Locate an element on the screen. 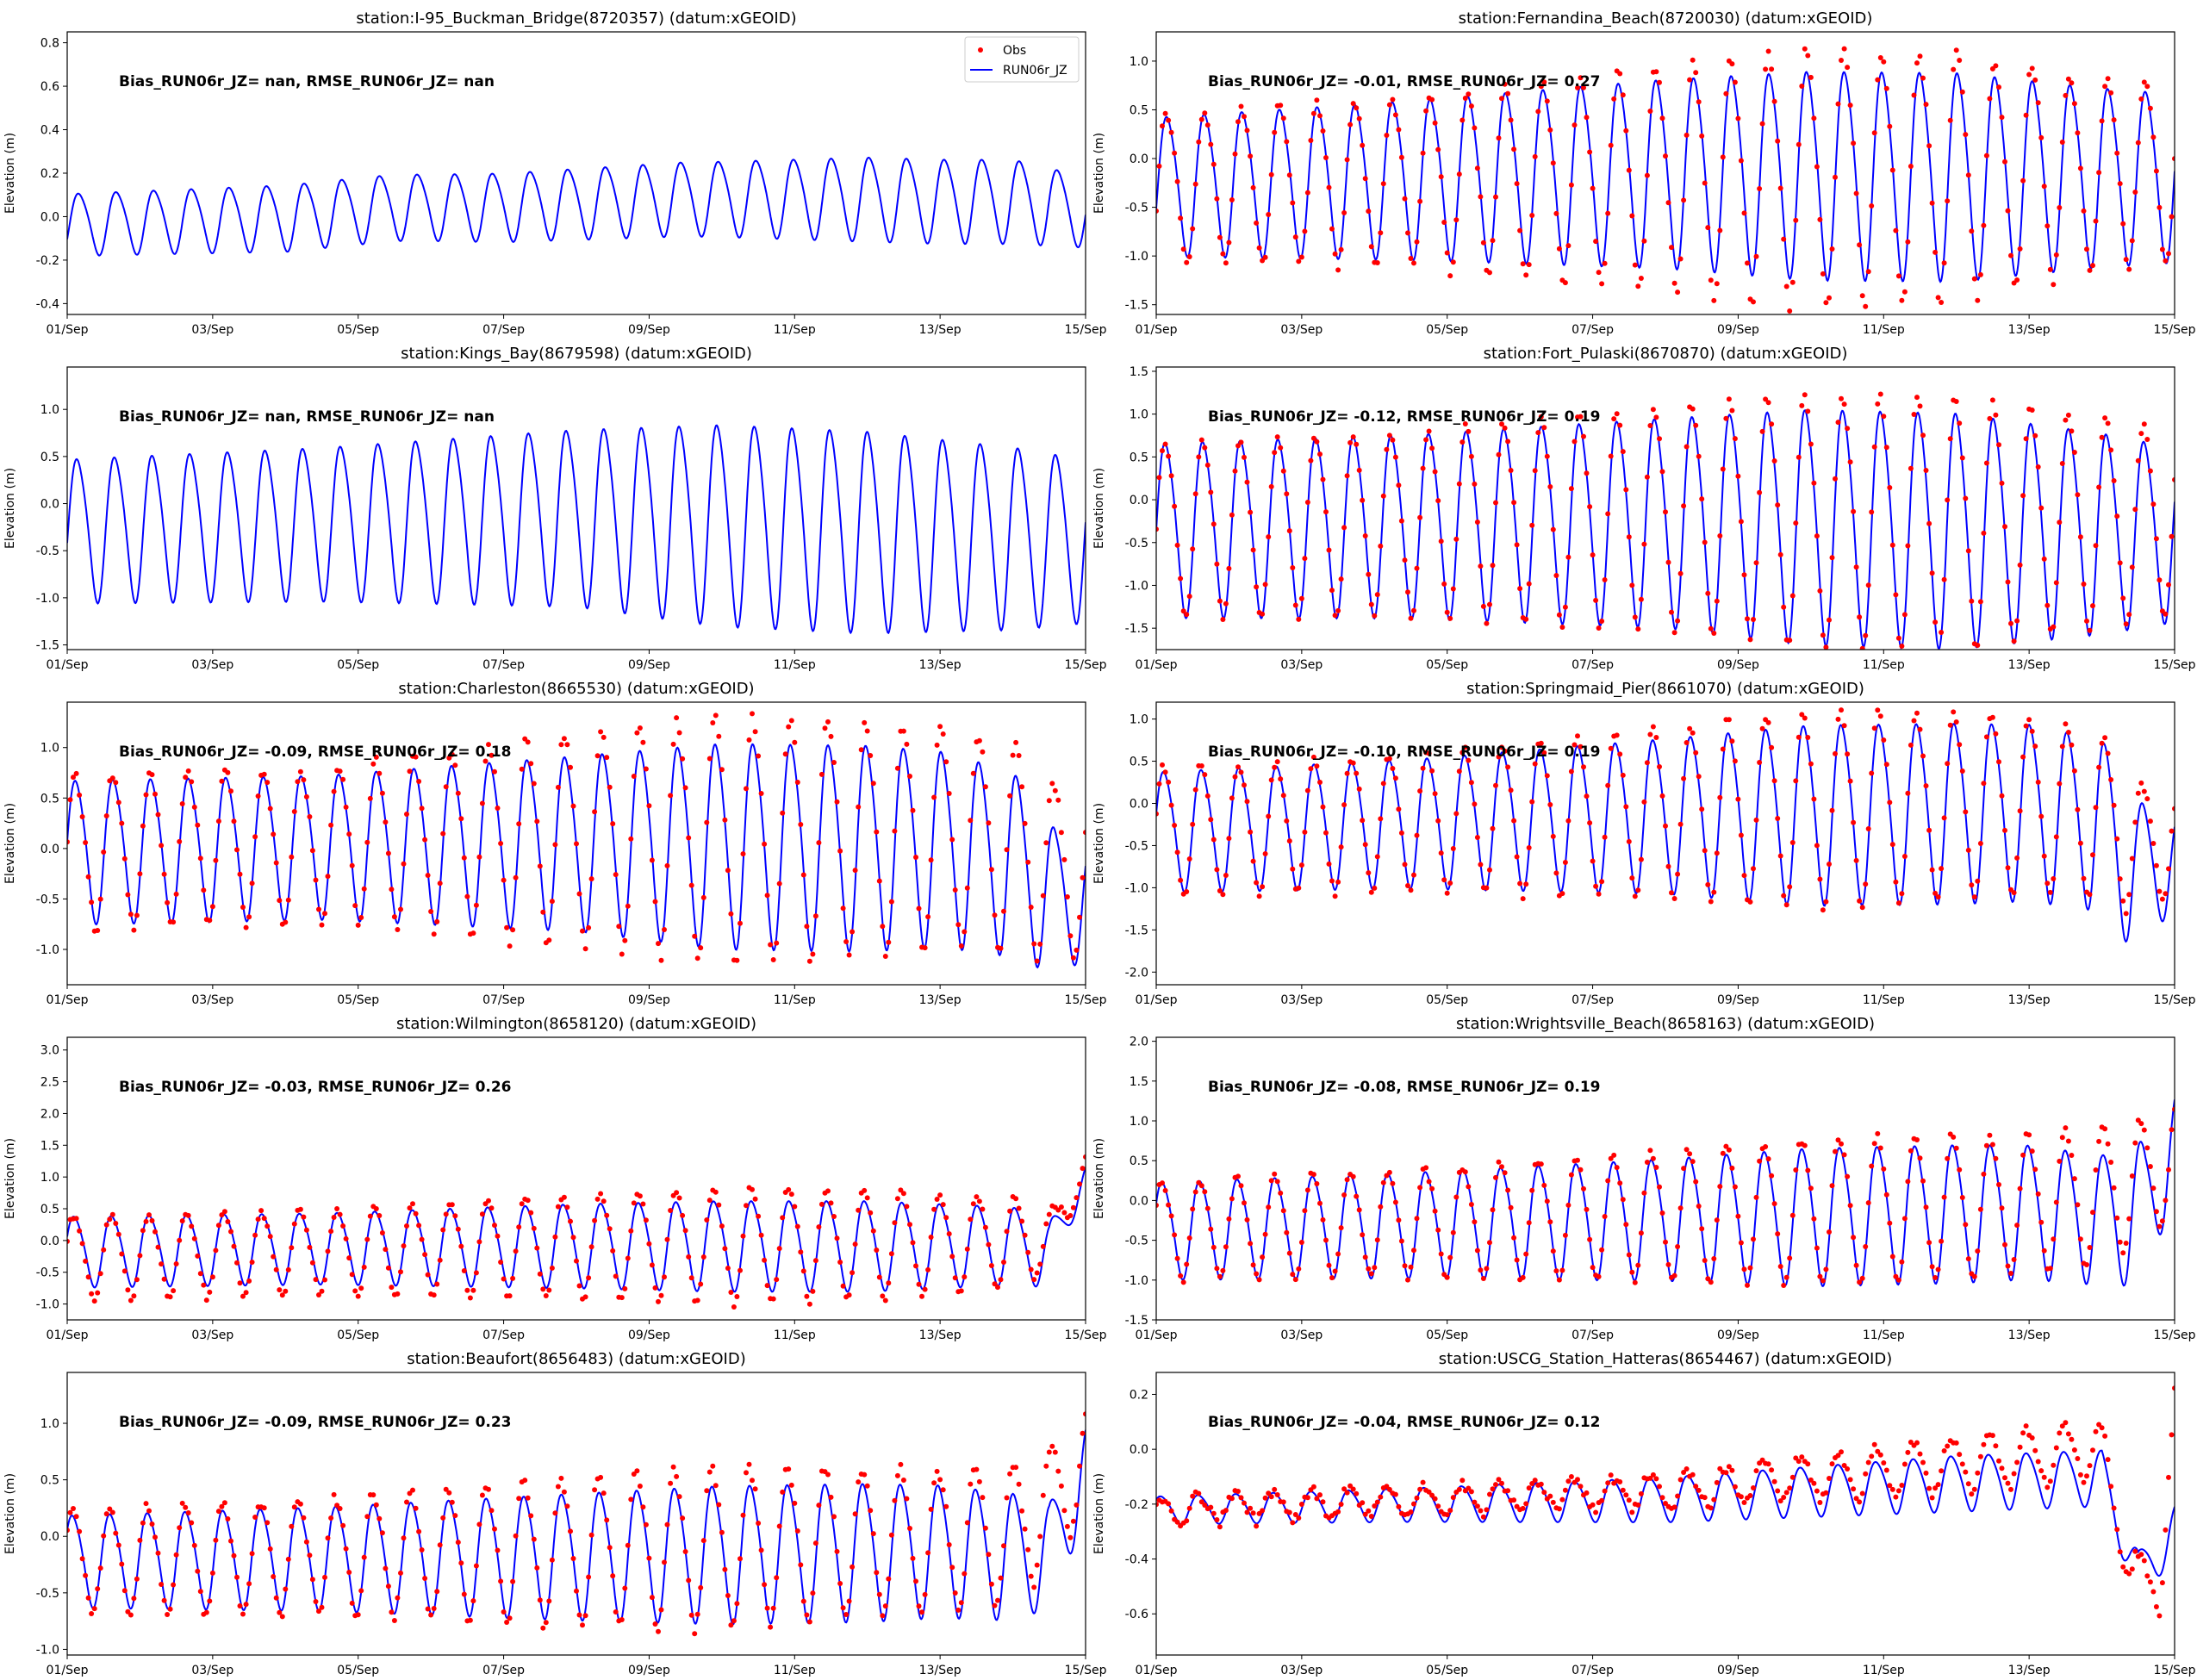 Image resolution: width=2197 pixels, height=1680 pixels. x-tick-label: 11/Sep is located at coordinates (795, 1671).